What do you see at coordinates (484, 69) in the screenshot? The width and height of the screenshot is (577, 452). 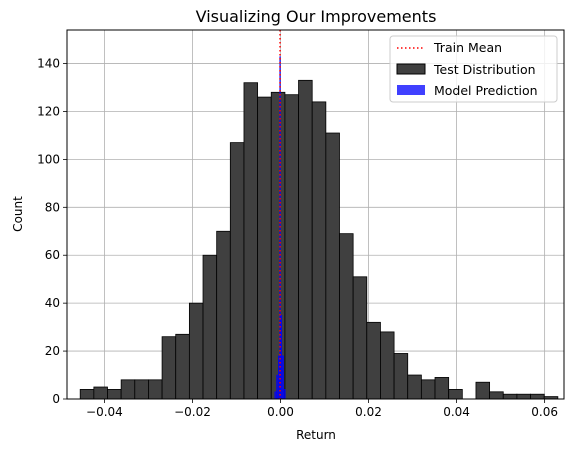 I see `legend-test-distribution-label: Test Distribution` at bounding box center [484, 69].